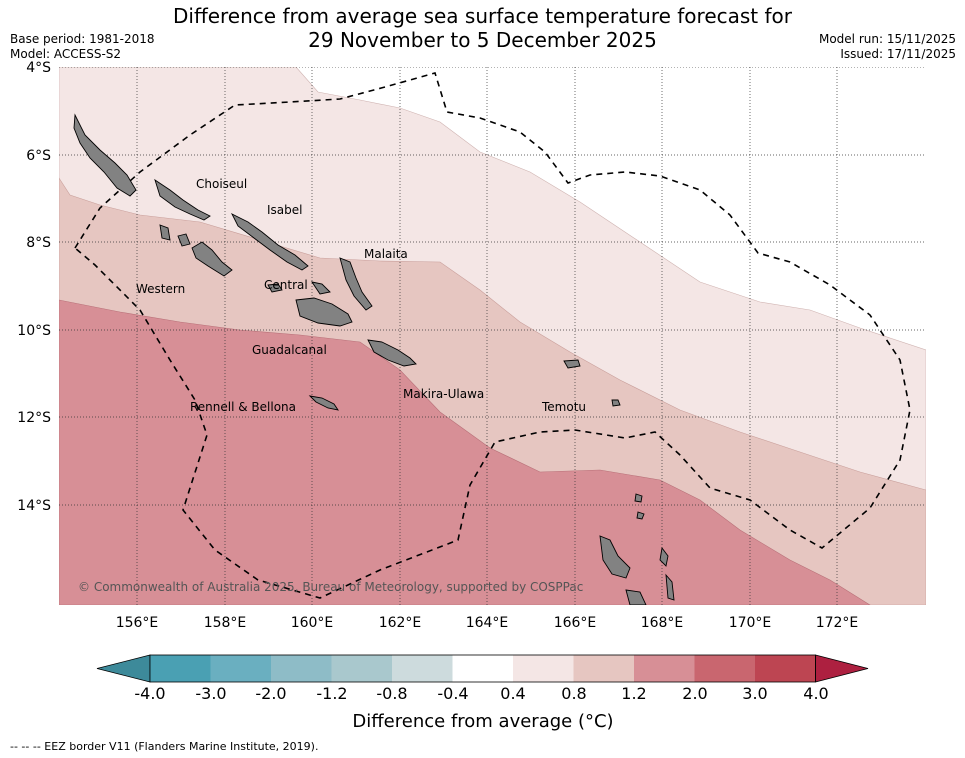  I want to click on lon-label: 156°E, so click(137, 623).